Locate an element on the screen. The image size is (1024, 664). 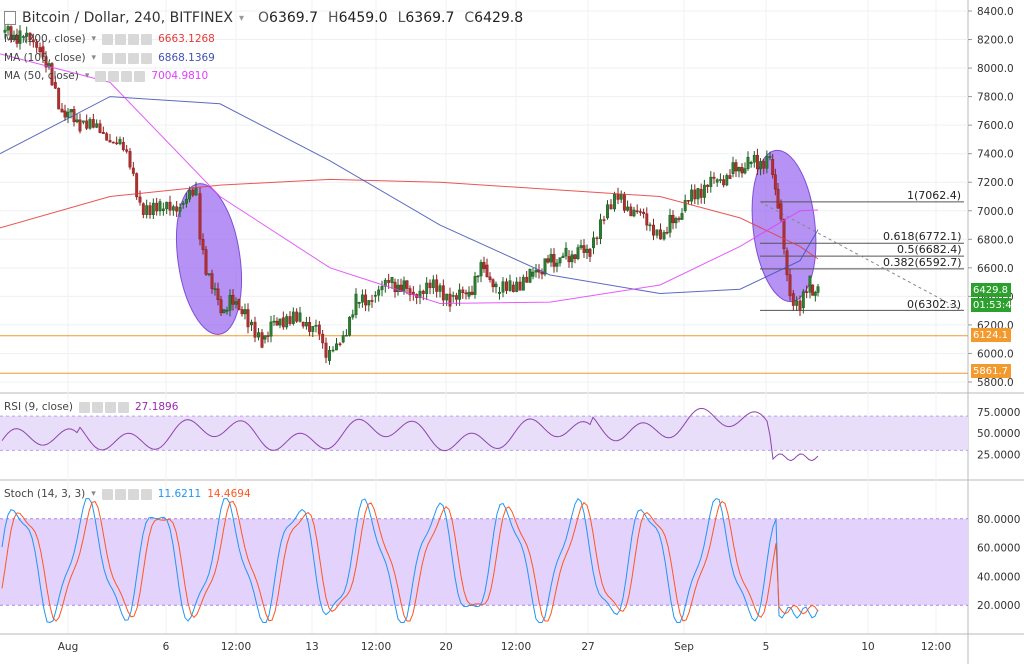
ohlc-values: O6369.7 H6459.0 L6369.7 C6429.8 is located at coordinates (391, 18).